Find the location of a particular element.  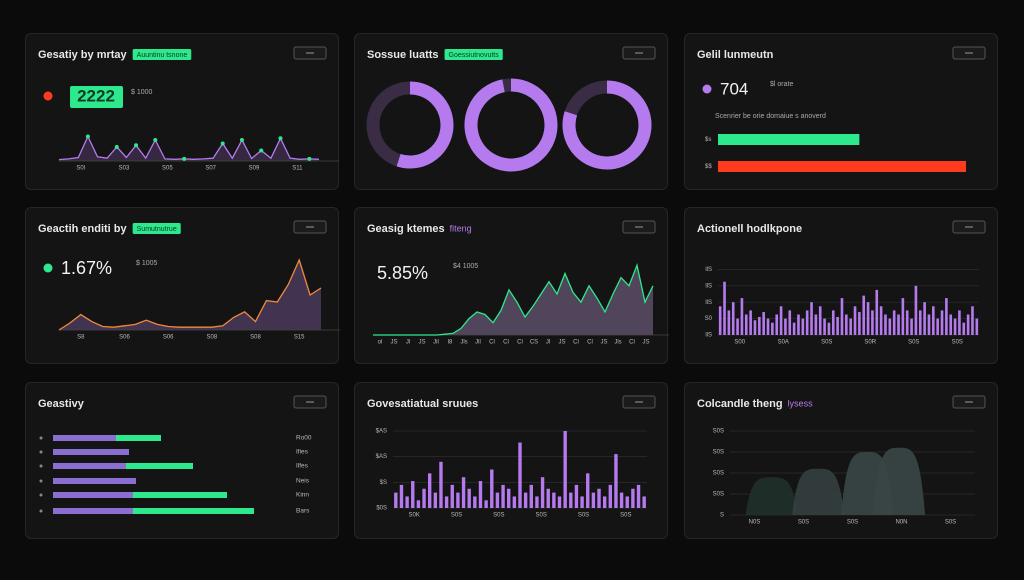

x-tick-label: S08 is located at coordinates (255, 338).